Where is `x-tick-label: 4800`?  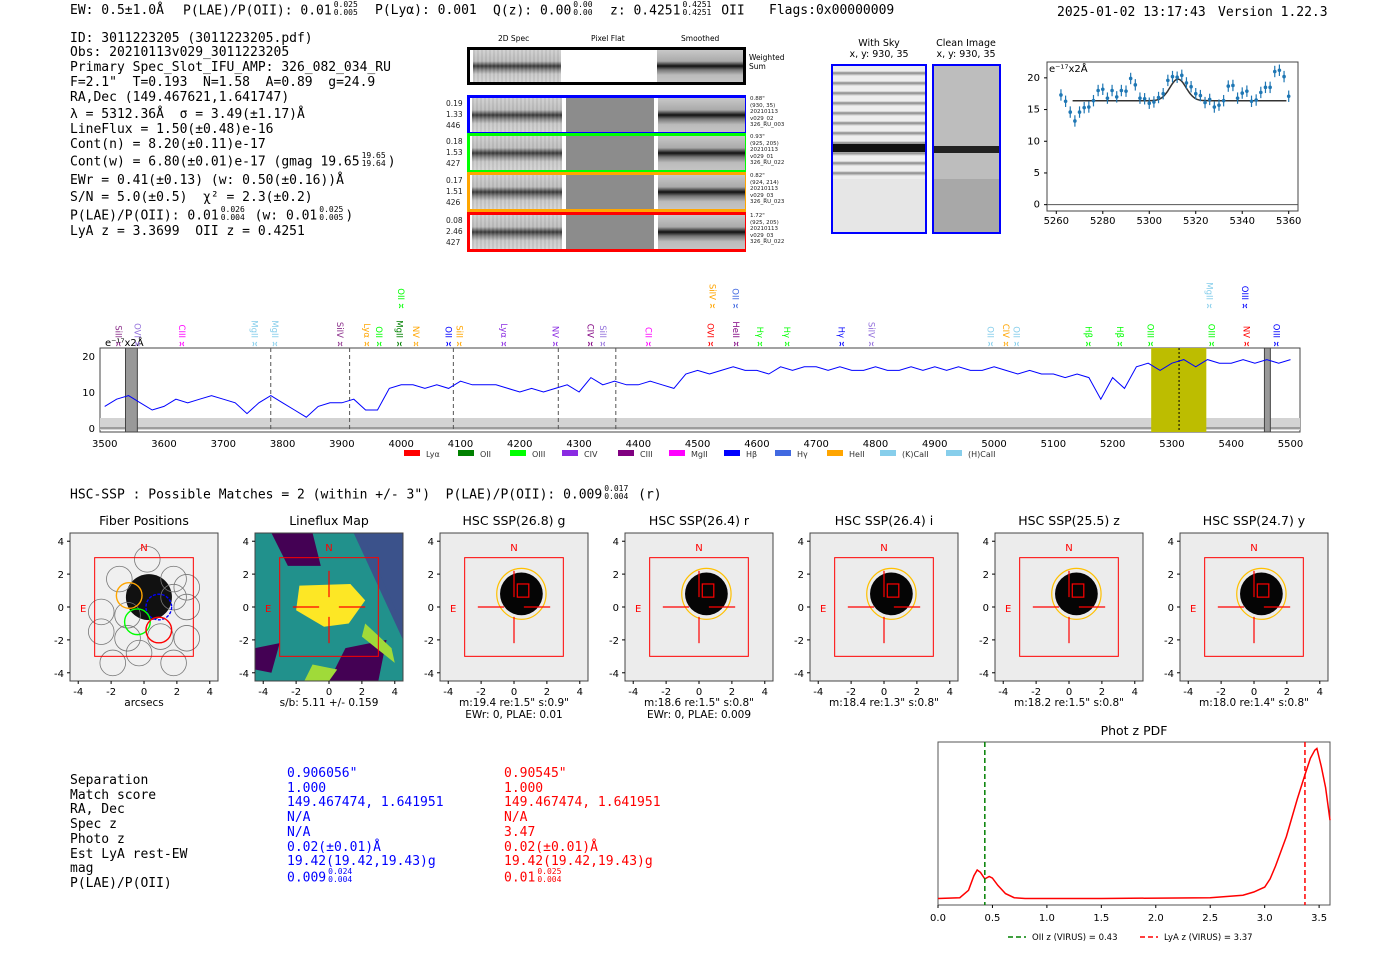 x-tick-label: 4800 is located at coordinates (875, 444).